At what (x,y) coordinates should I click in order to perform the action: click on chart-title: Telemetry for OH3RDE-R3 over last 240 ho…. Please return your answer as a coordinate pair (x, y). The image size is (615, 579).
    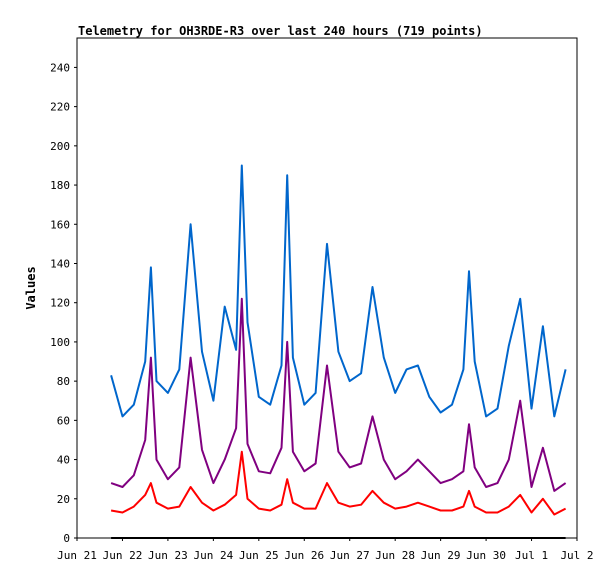
    Looking at the image, I should click on (280, 31).